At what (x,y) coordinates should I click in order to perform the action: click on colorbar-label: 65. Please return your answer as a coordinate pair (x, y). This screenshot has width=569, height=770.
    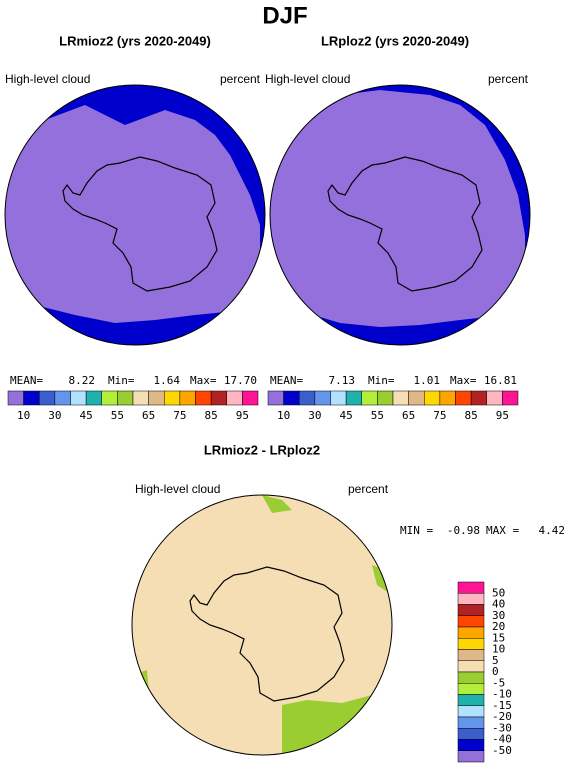
    Looking at the image, I should click on (408, 415).